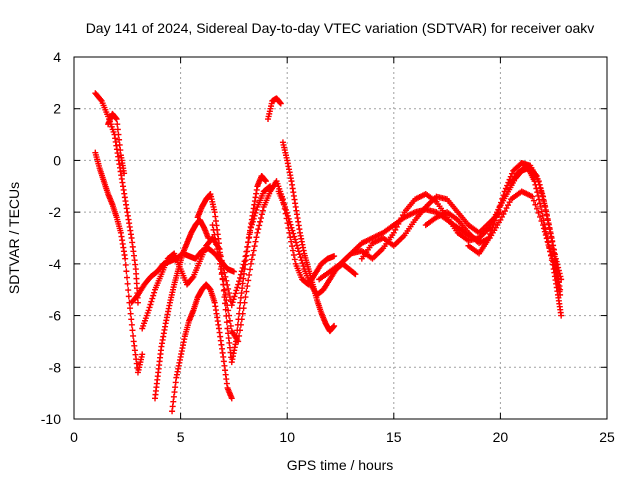 The image size is (640, 480). I want to click on y-tick-label: 0, so click(57, 160).